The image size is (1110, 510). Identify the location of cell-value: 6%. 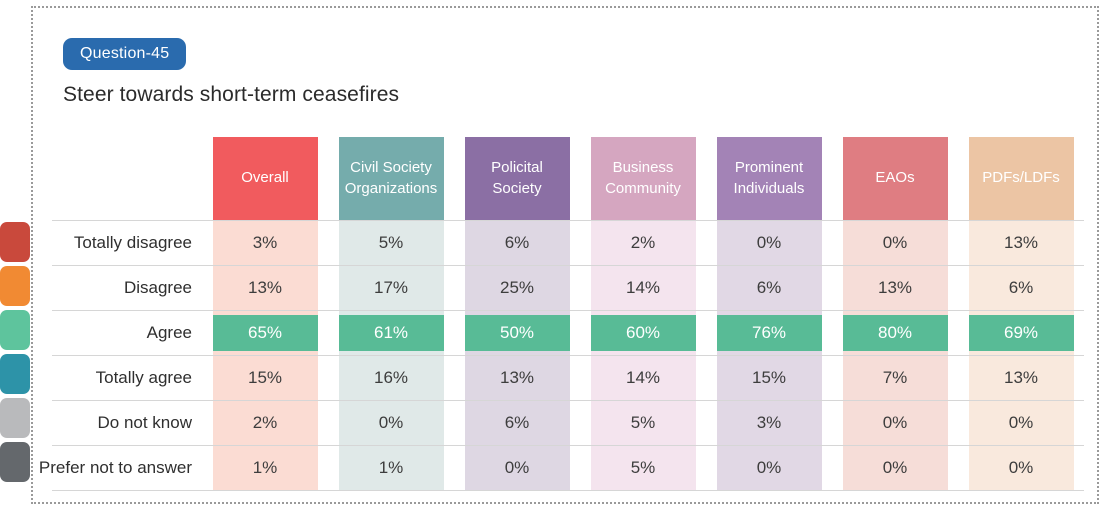
(769, 287).